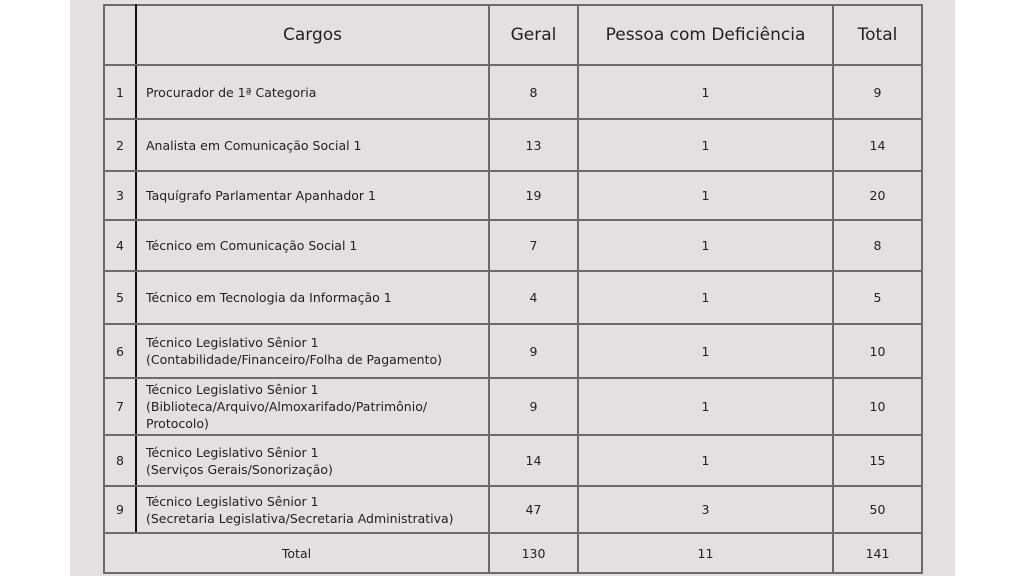 The image size is (1024, 576). Describe the element at coordinates (252, 245) in the screenshot. I see `cargo-line: Técnico em Comunicação Social 1` at that location.